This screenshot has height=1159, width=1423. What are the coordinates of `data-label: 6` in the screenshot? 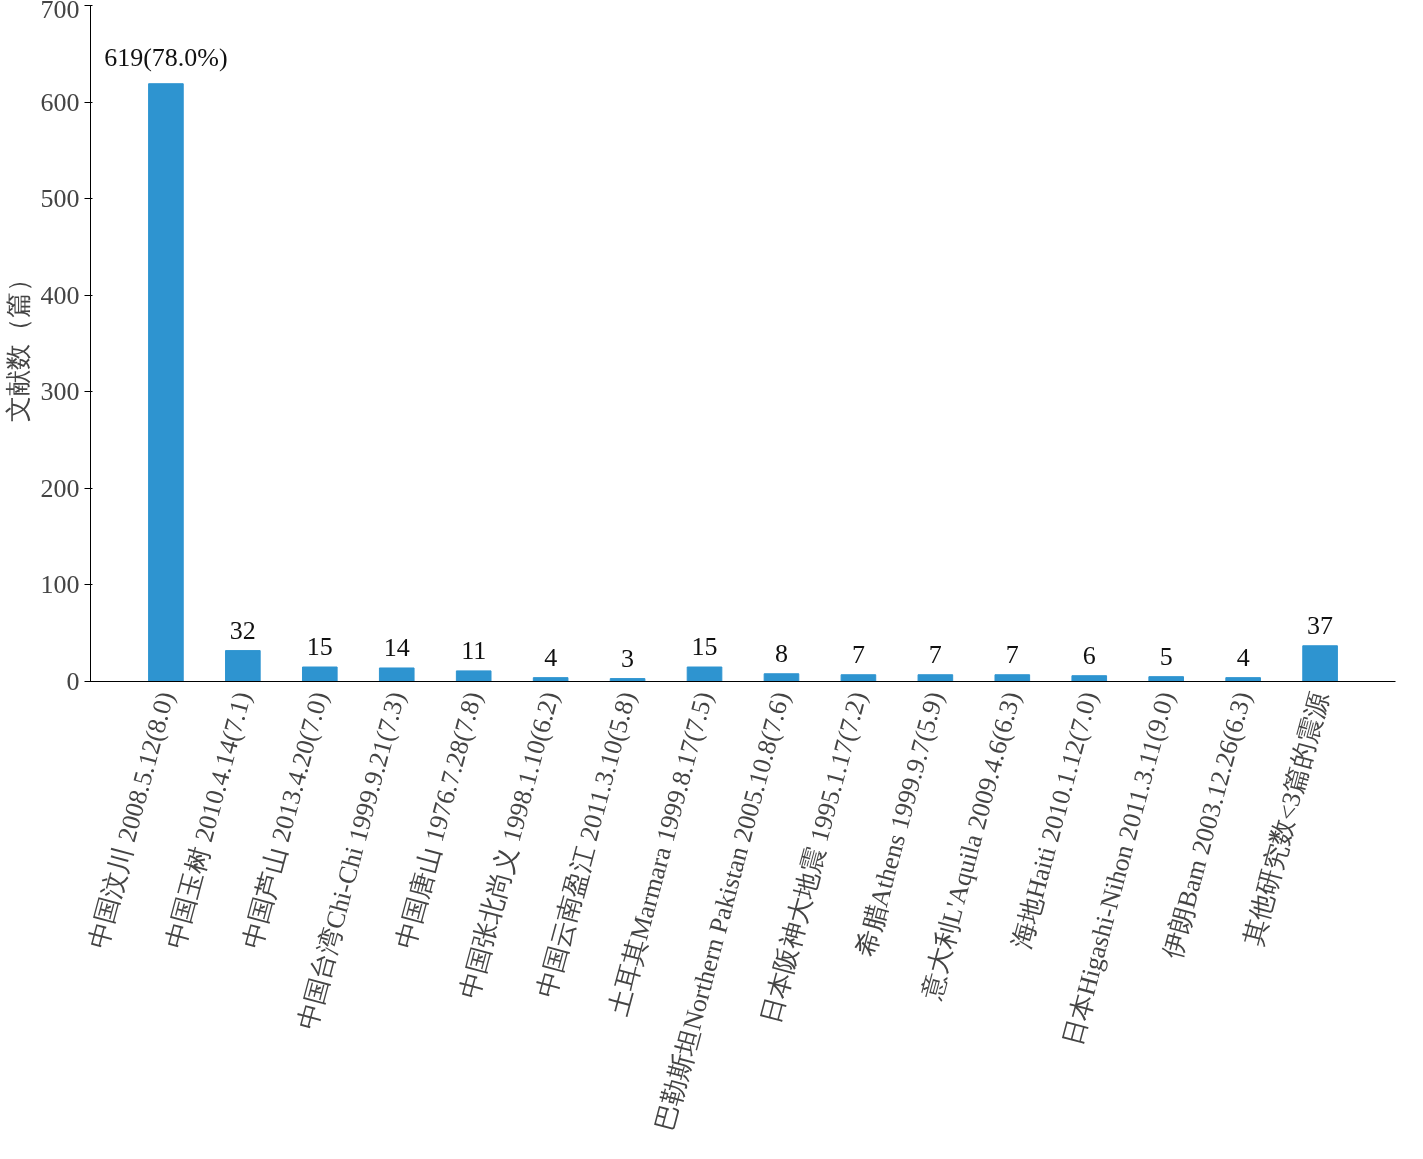 It's located at (1089, 655).